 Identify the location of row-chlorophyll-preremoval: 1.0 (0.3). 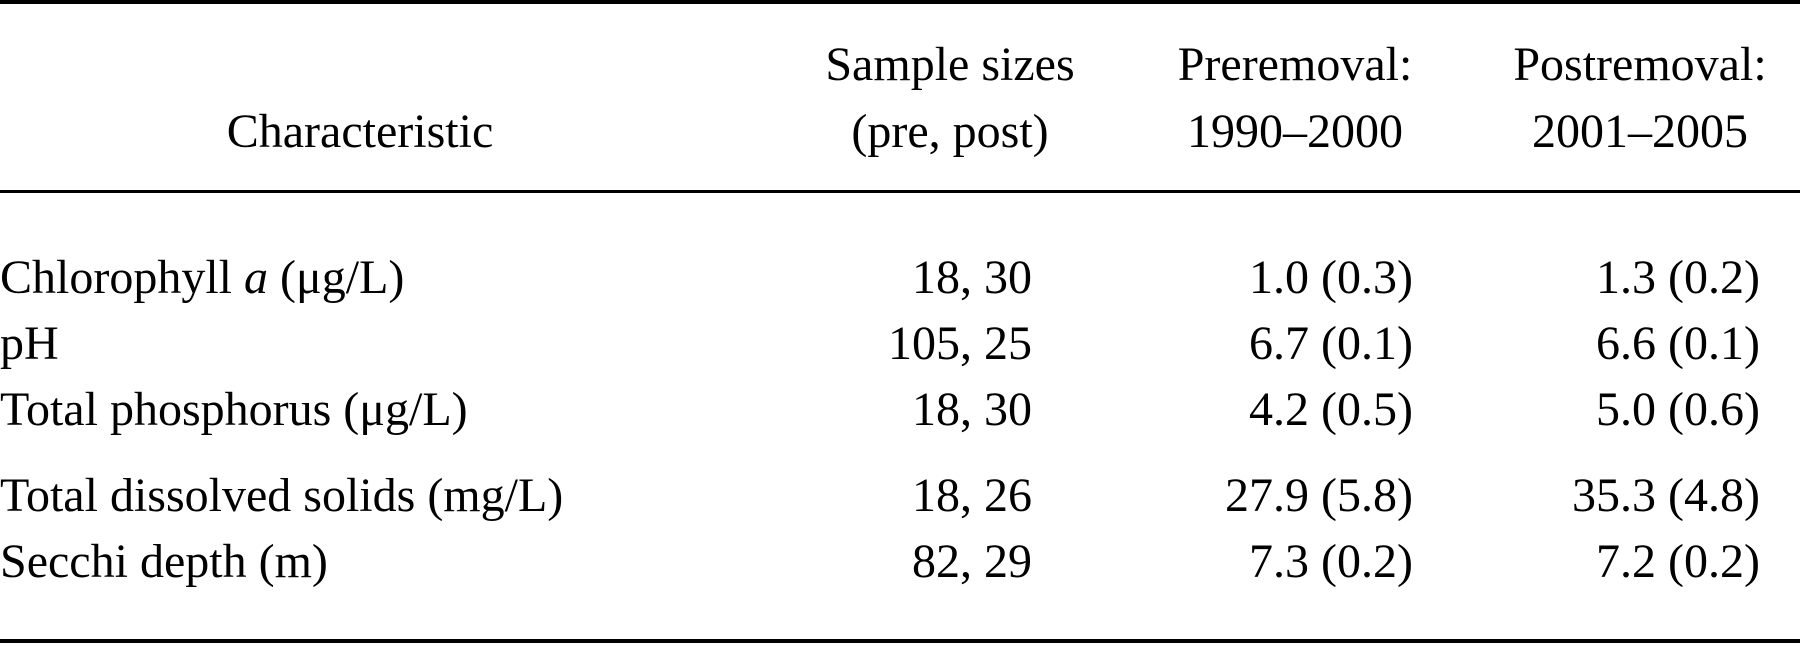
(1331, 277).